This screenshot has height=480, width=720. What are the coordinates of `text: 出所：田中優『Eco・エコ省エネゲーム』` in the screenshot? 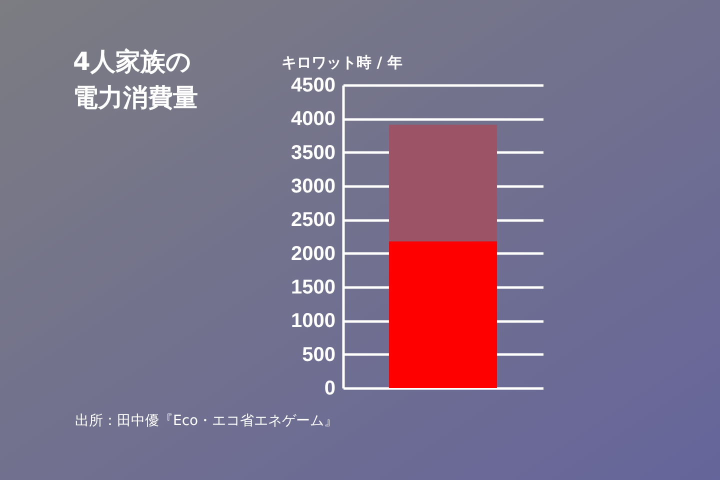 It's located at (206, 421).